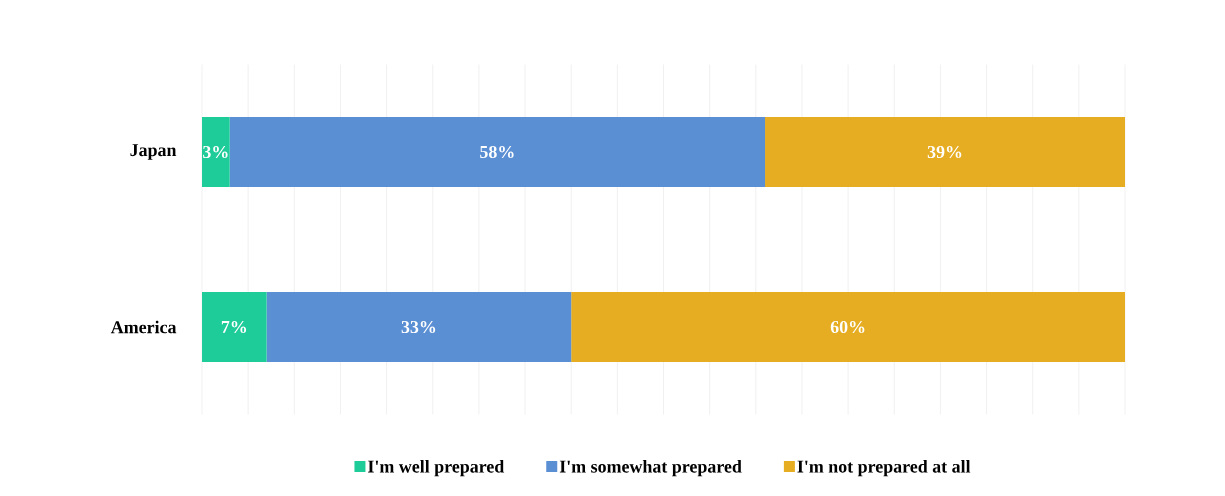 Image resolution: width=1225 pixels, height=496 pixels. I want to click on y-tick-label: Japan, so click(153, 152).